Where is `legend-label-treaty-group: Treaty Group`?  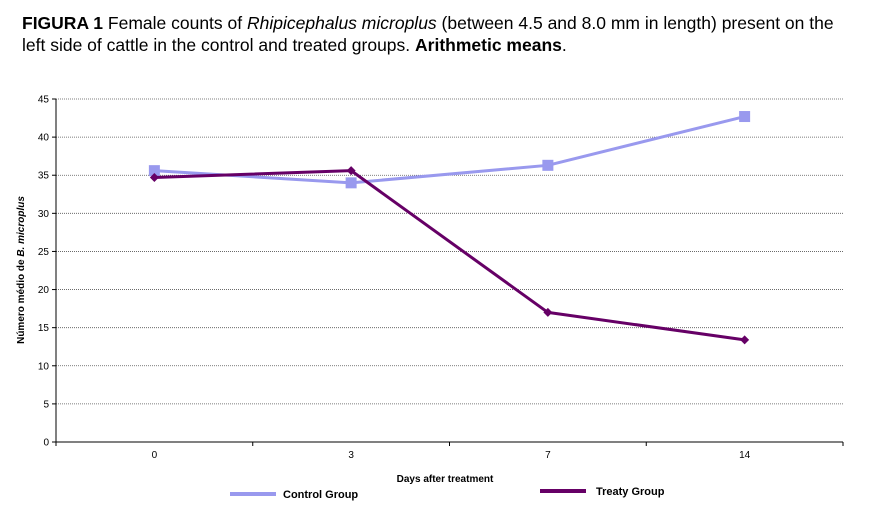 legend-label-treaty-group: Treaty Group is located at coordinates (630, 492).